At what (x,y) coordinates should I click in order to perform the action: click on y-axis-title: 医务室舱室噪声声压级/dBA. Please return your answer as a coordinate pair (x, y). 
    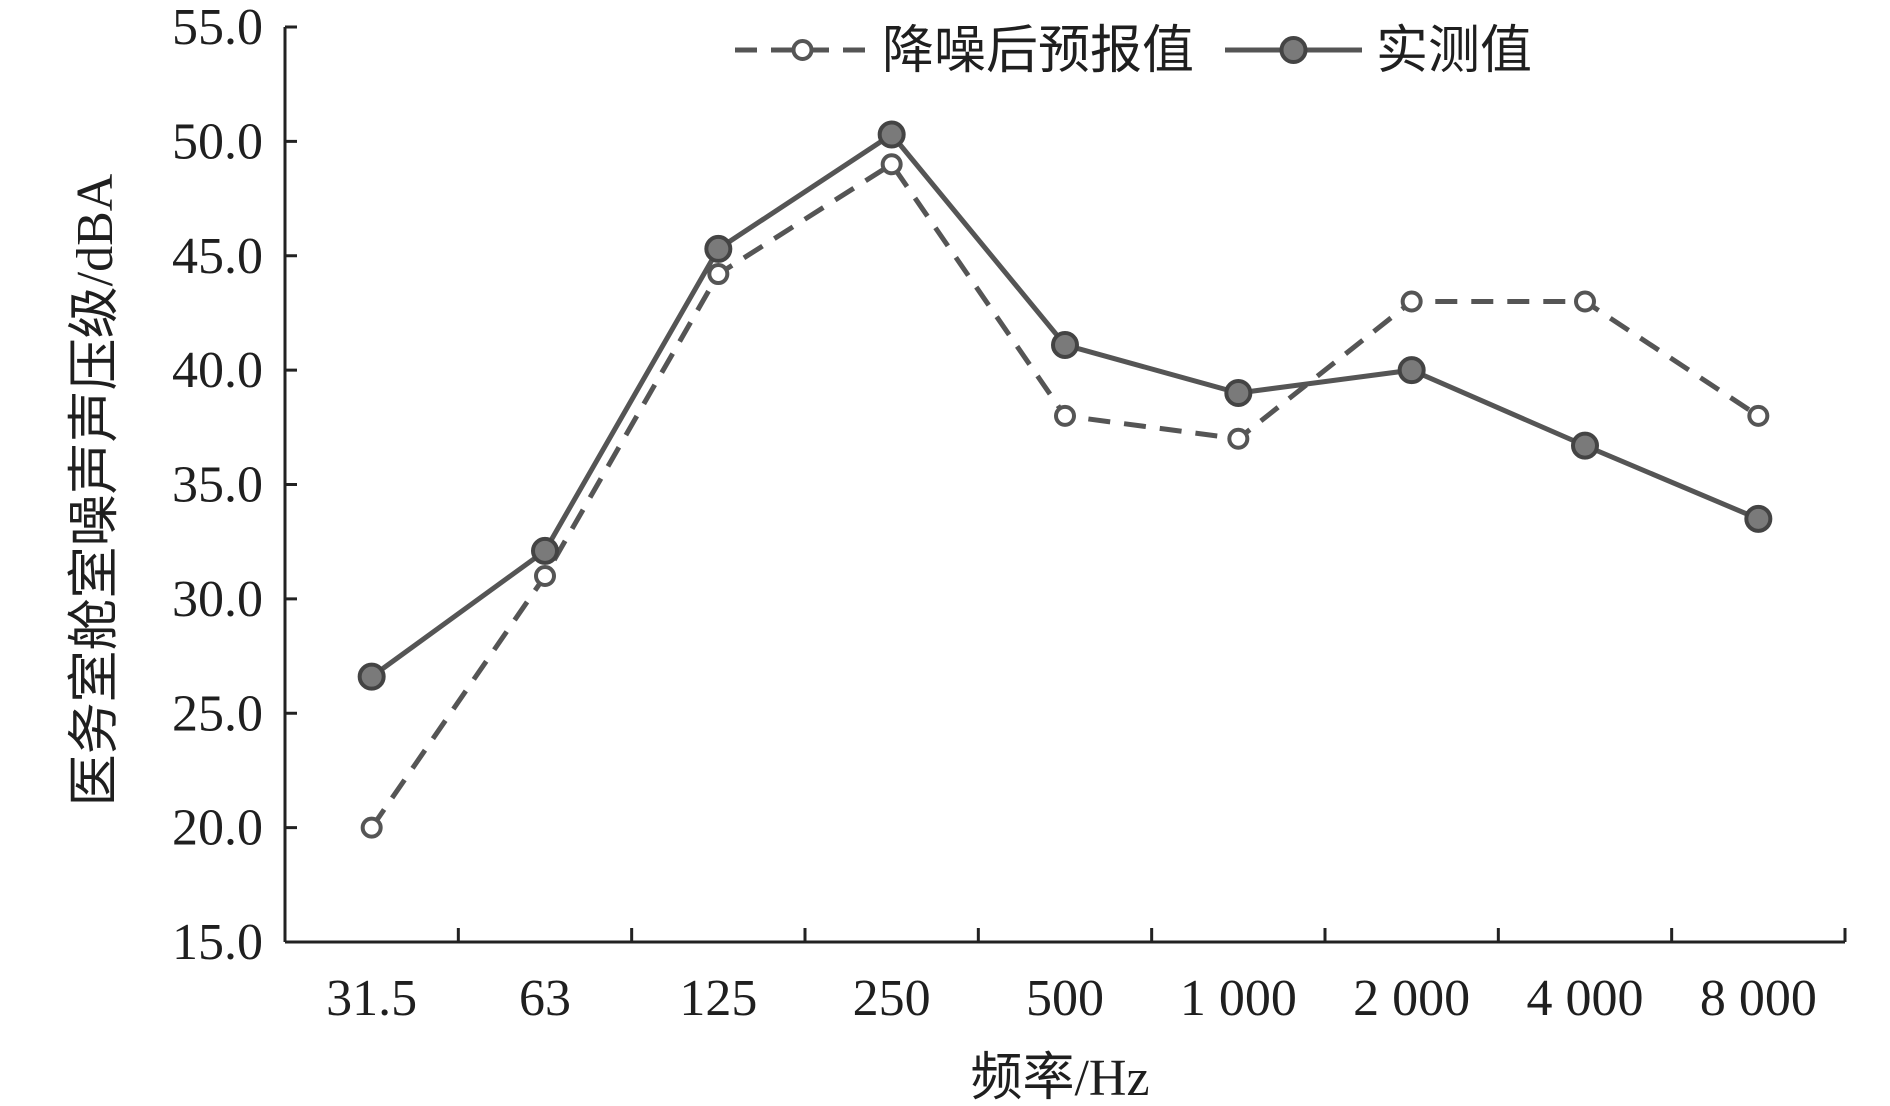
    Looking at the image, I should click on (95, 489).